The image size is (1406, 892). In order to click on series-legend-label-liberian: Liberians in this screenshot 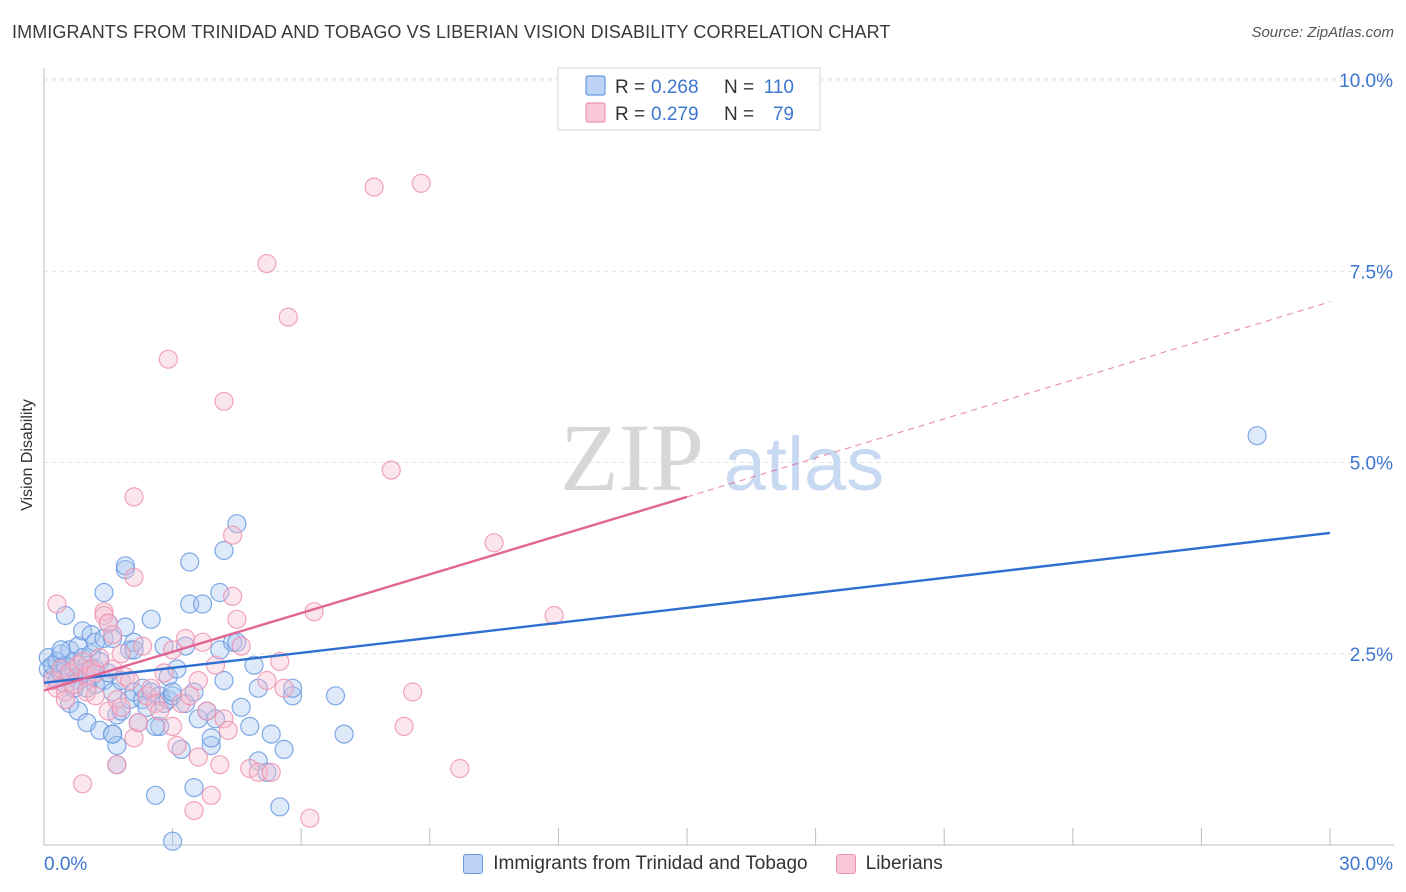, I will do `click(904, 863)`.